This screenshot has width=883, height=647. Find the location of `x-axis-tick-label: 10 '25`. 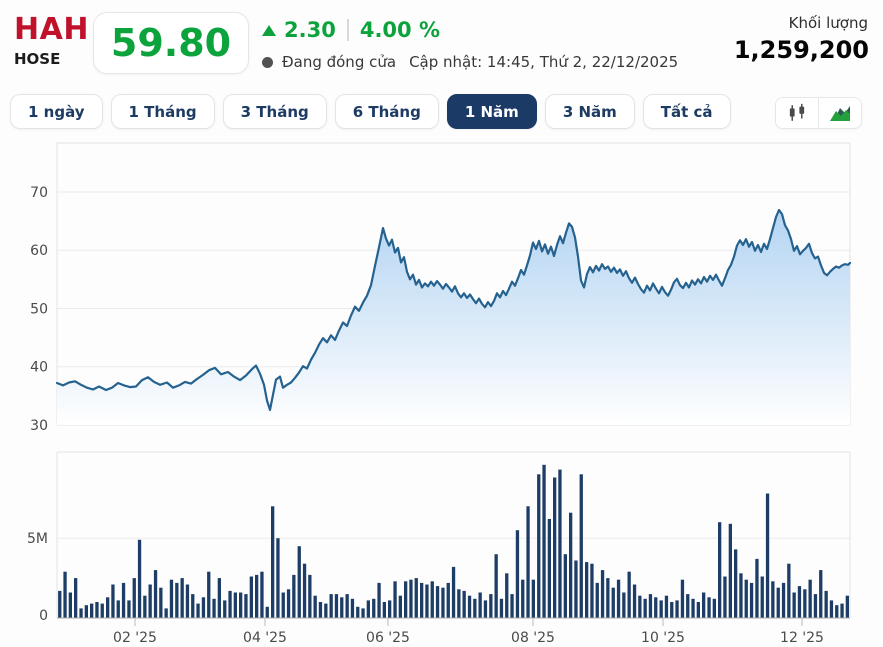

x-axis-tick-label: 10 '25 is located at coordinates (663, 638).